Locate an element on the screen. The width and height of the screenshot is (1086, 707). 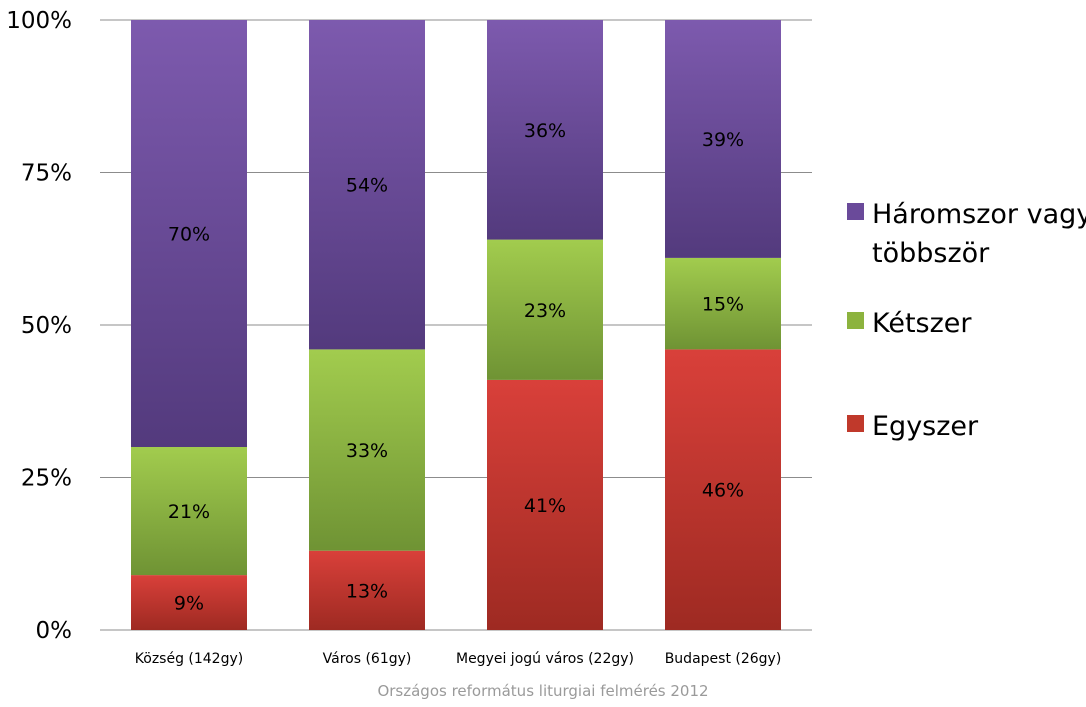
data-label: 9% is located at coordinates (189, 604).